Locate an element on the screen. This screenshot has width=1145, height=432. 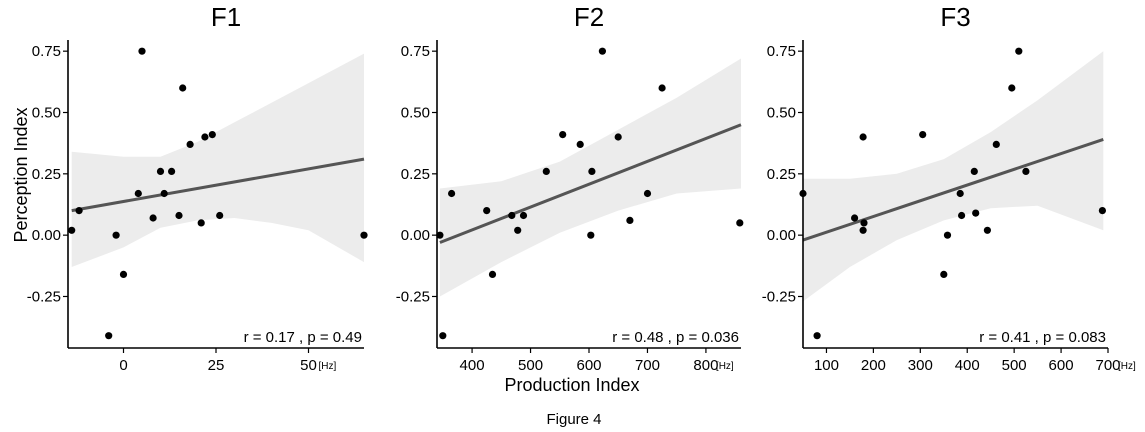
y-axis-label: Perception Index is located at coordinates (21, 174).